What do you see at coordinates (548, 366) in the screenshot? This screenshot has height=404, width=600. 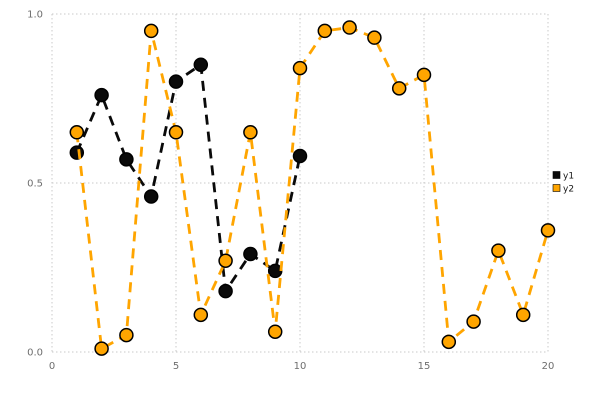 I see `x-tick-label: 20` at bounding box center [548, 366].